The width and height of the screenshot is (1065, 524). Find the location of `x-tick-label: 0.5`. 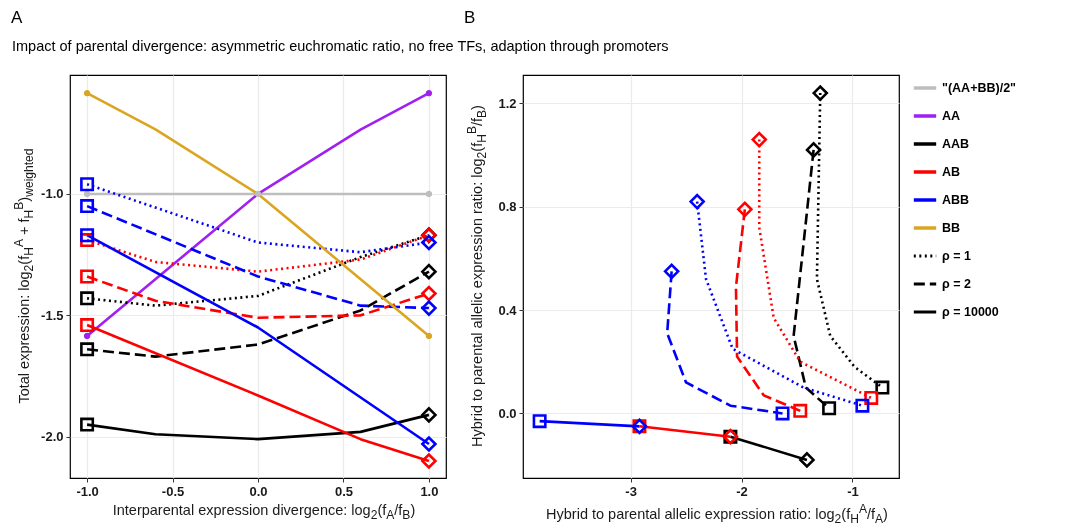

x-tick-label: 0.5 is located at coordinates (343, 491).